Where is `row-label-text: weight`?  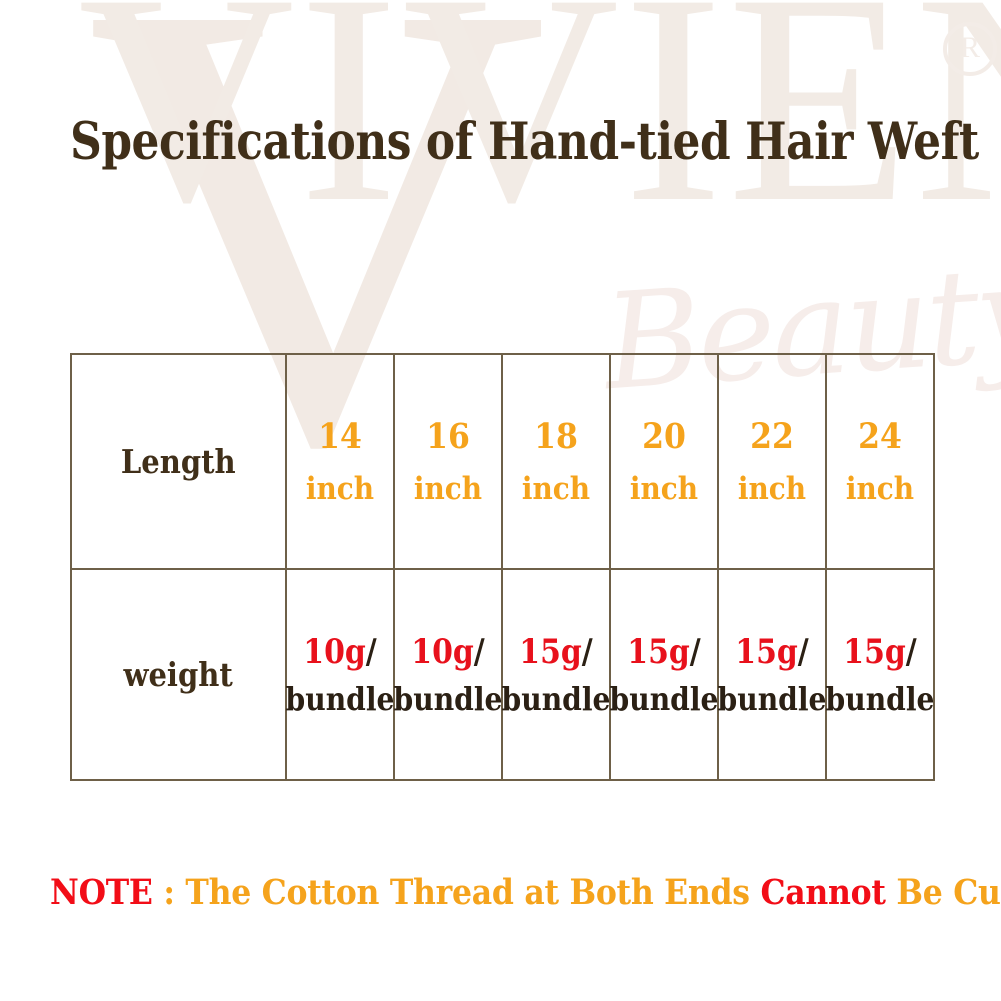
row-label-text: weight is located at coordinates (178, 674).